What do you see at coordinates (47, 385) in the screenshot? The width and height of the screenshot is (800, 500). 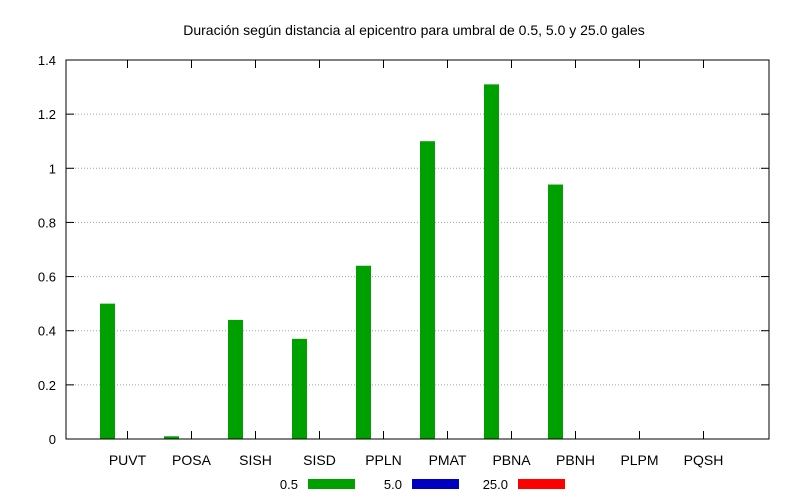 I see `y-tick-label: 0.2` at bounding box center [47, 385].